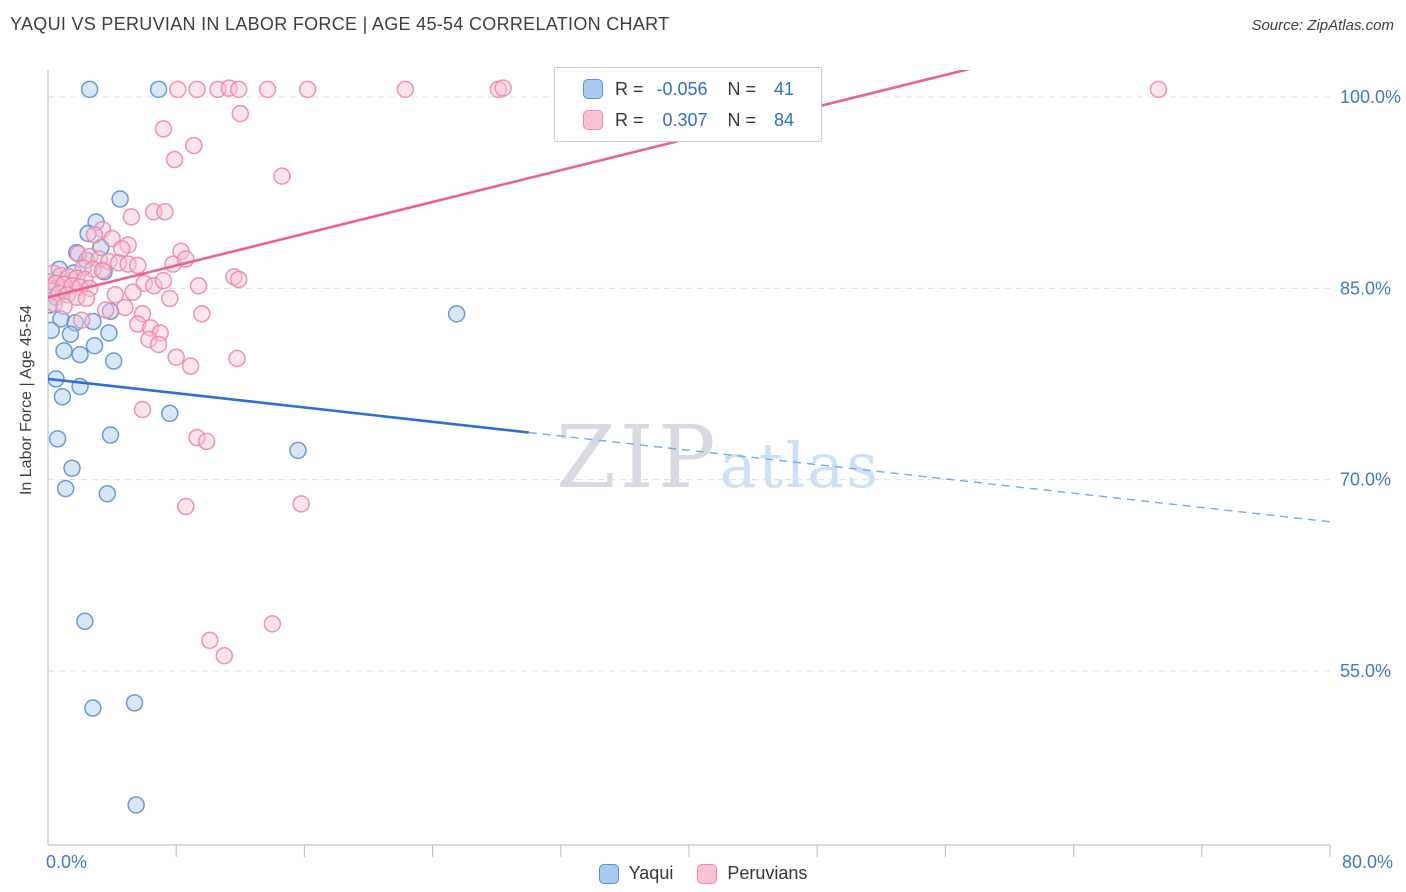 The width and height of the screenshot is (1406, 892). What do you see at coordinates (608, 873) in the screenshot?
I see `yaqui-legend-swatch` at bounding box center [608, 873].